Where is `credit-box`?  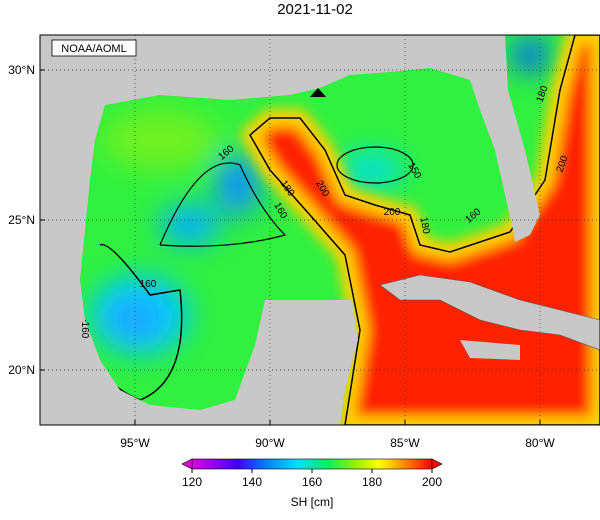 credit-box is located at coordinates (94, 48).